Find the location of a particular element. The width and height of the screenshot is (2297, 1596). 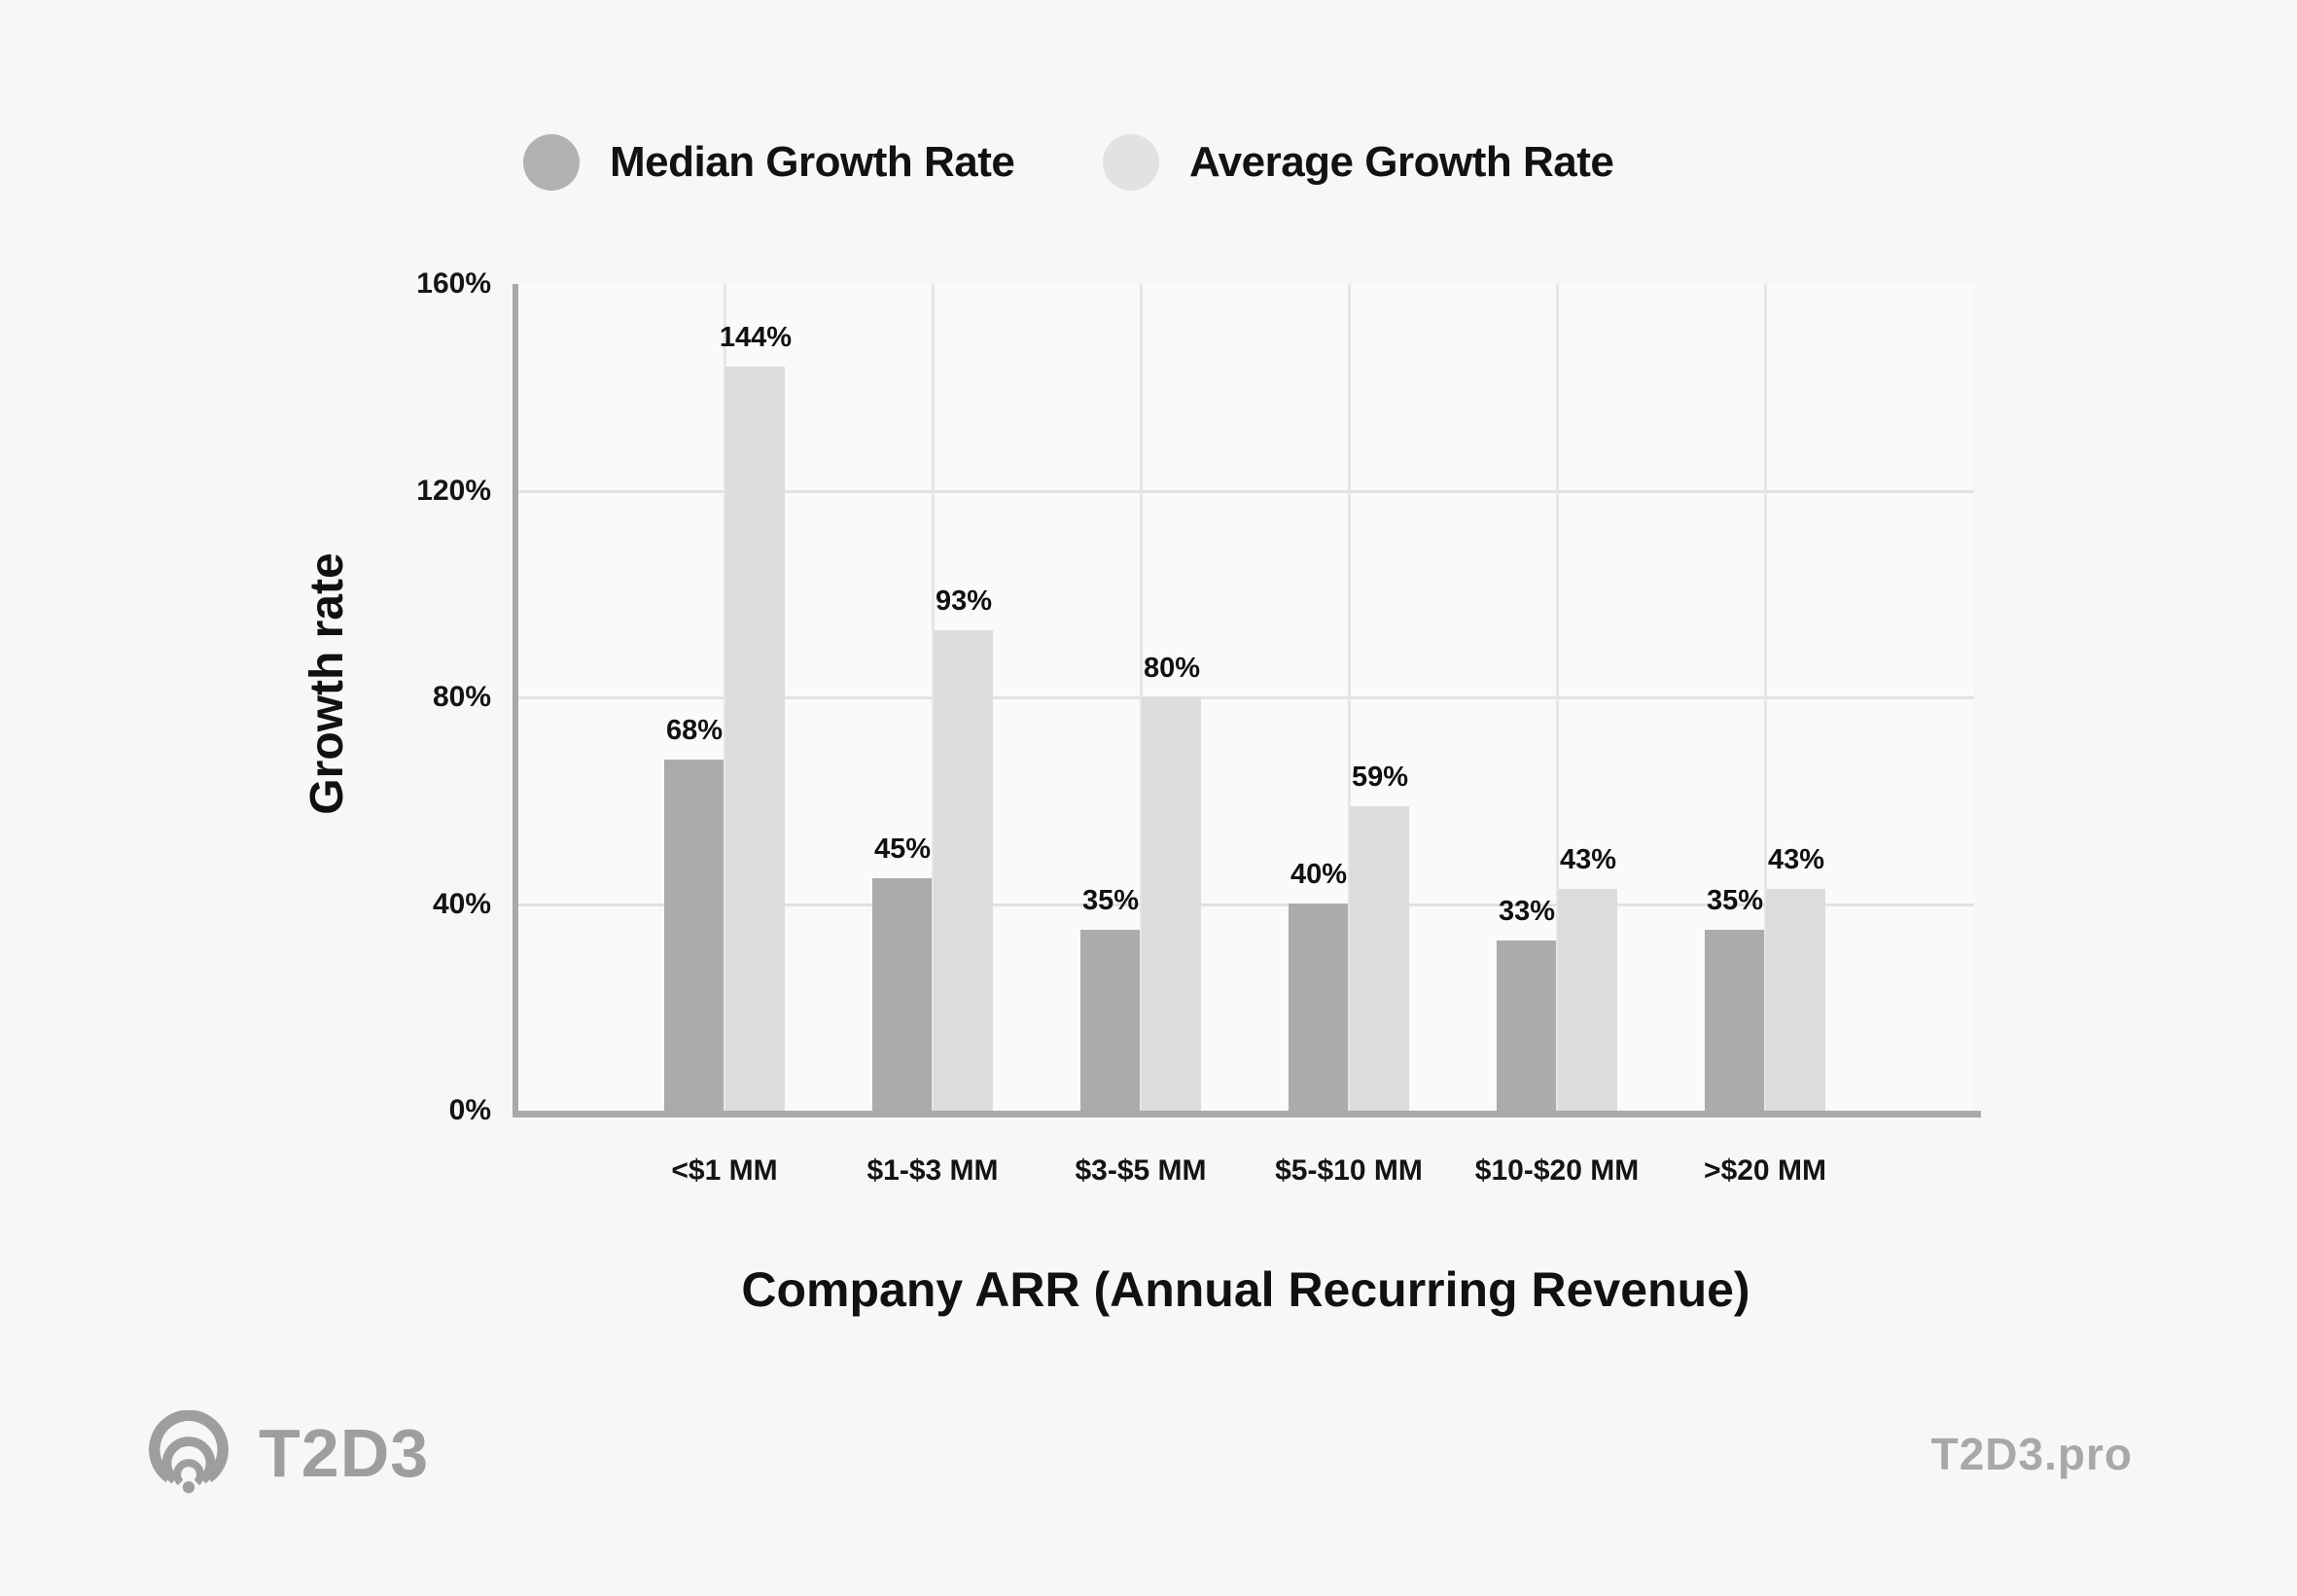

x-axis-tick-label: >$20 MM is located at coordinates (1765, 1170).